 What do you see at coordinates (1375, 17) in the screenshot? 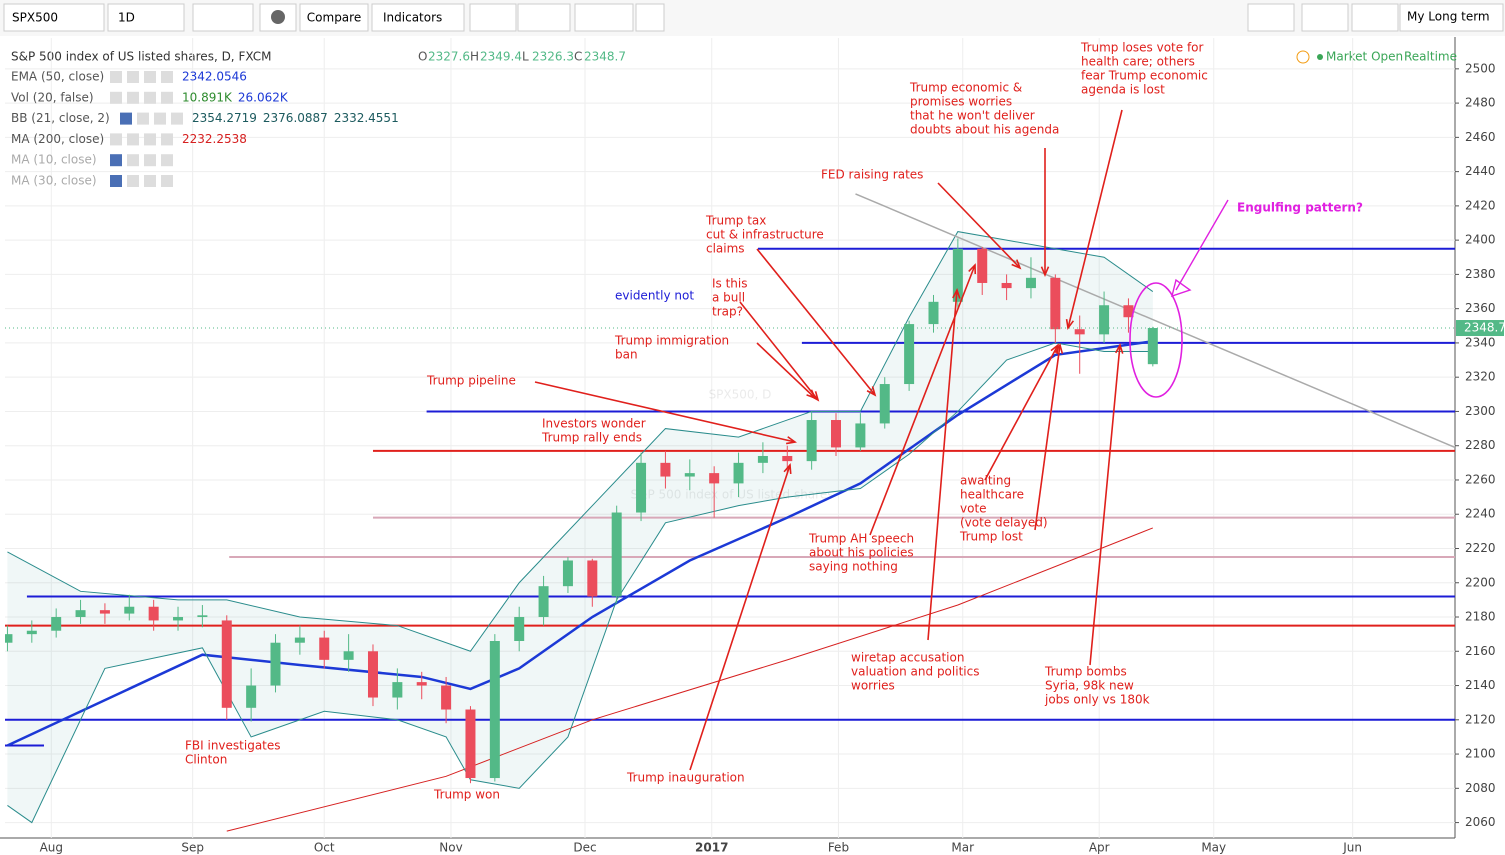
I see `cloud-save` at bounding box center [1375, 17].